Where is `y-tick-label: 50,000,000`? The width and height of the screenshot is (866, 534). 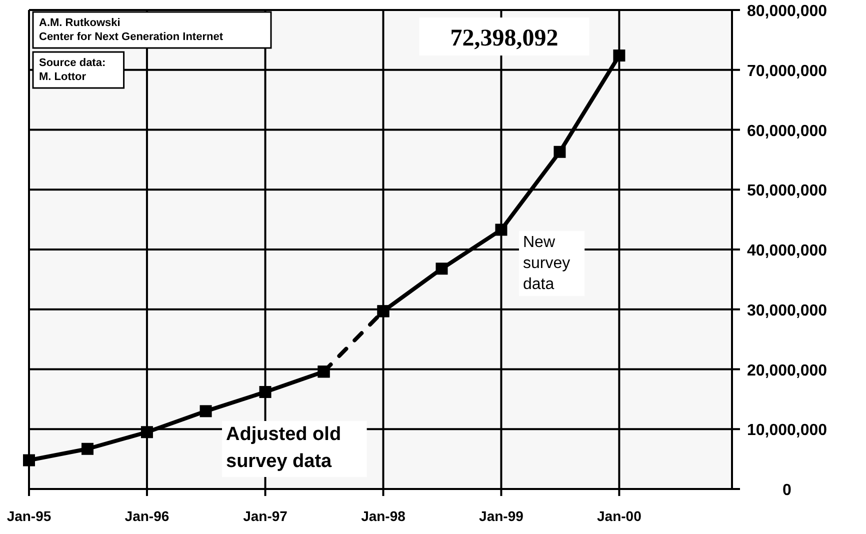
y-tick-label: 50,000,000 is located at coordinates (787, 191).